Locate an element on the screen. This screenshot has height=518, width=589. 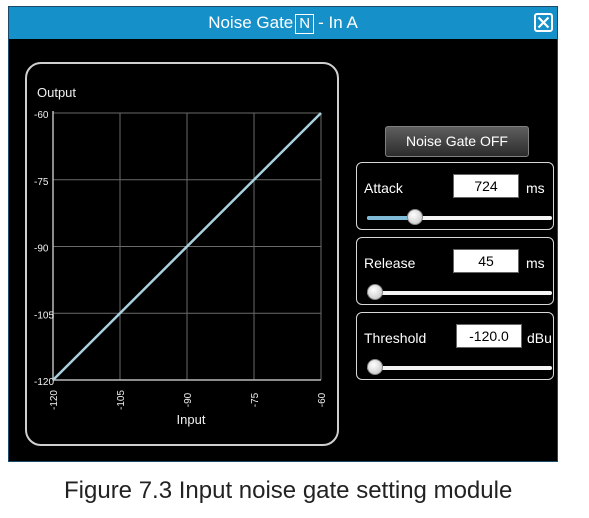
noise-gate-toggle-button: Noise Gate OFF is located at coordinates (457, 141).